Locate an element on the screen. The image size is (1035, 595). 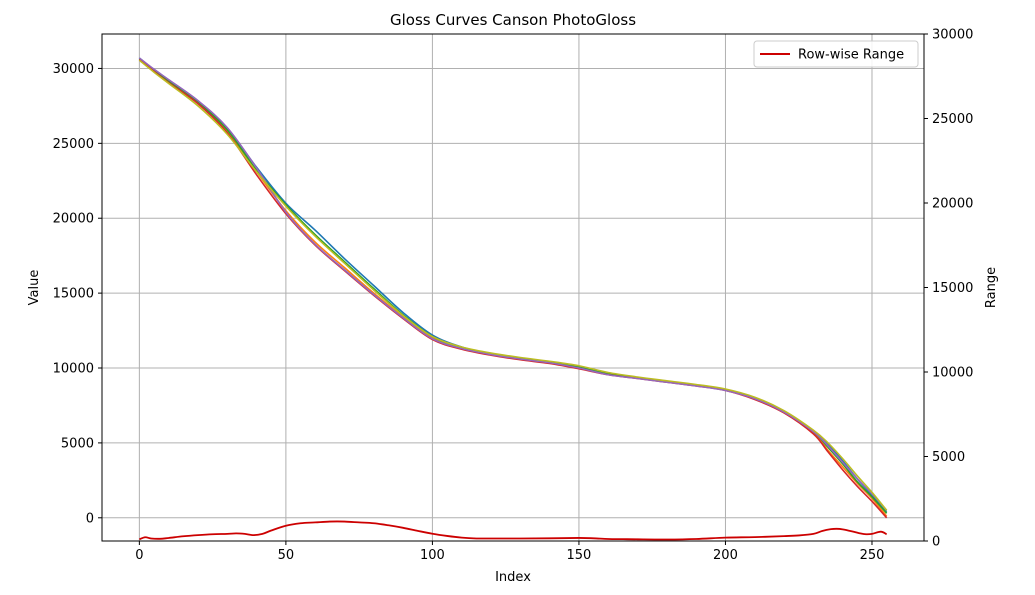
y2-axis-label: Range is located at coordinates (991, 287).